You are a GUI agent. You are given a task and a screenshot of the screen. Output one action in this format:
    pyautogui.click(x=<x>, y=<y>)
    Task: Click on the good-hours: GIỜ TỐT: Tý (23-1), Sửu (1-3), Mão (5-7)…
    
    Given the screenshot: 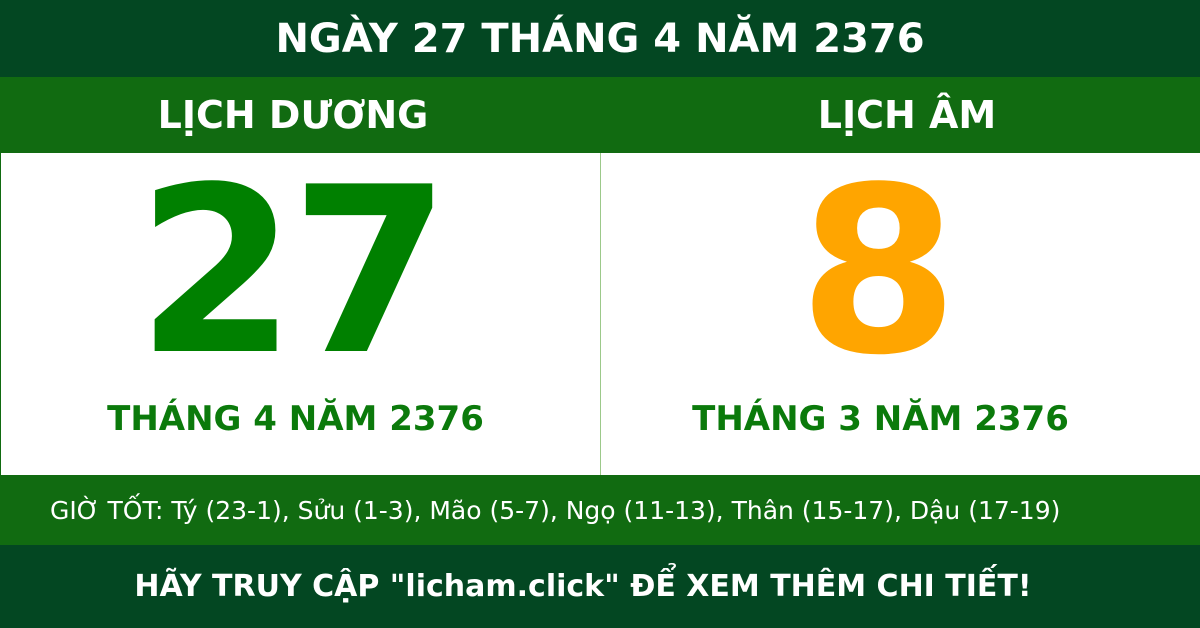 What is the action you would take?
    pyautogui.click(x=600, y=510)
    